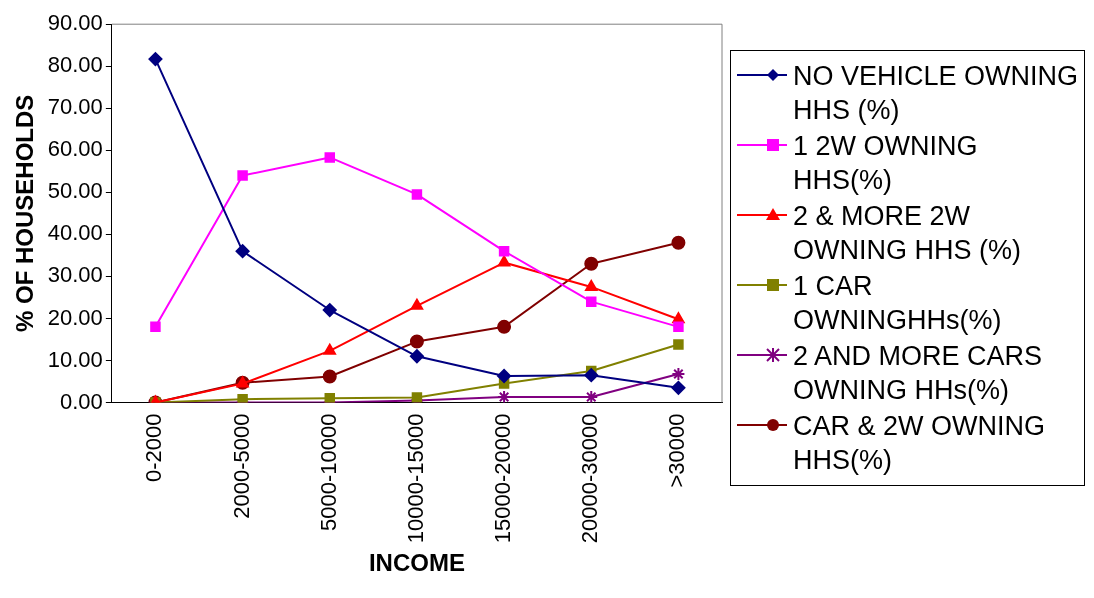 Image resolution: width=1094 pixels, height=598 pixels. I want to click on legend-label: 2 AND MORE CARS OWNING HHs(%), so click(918, 373).